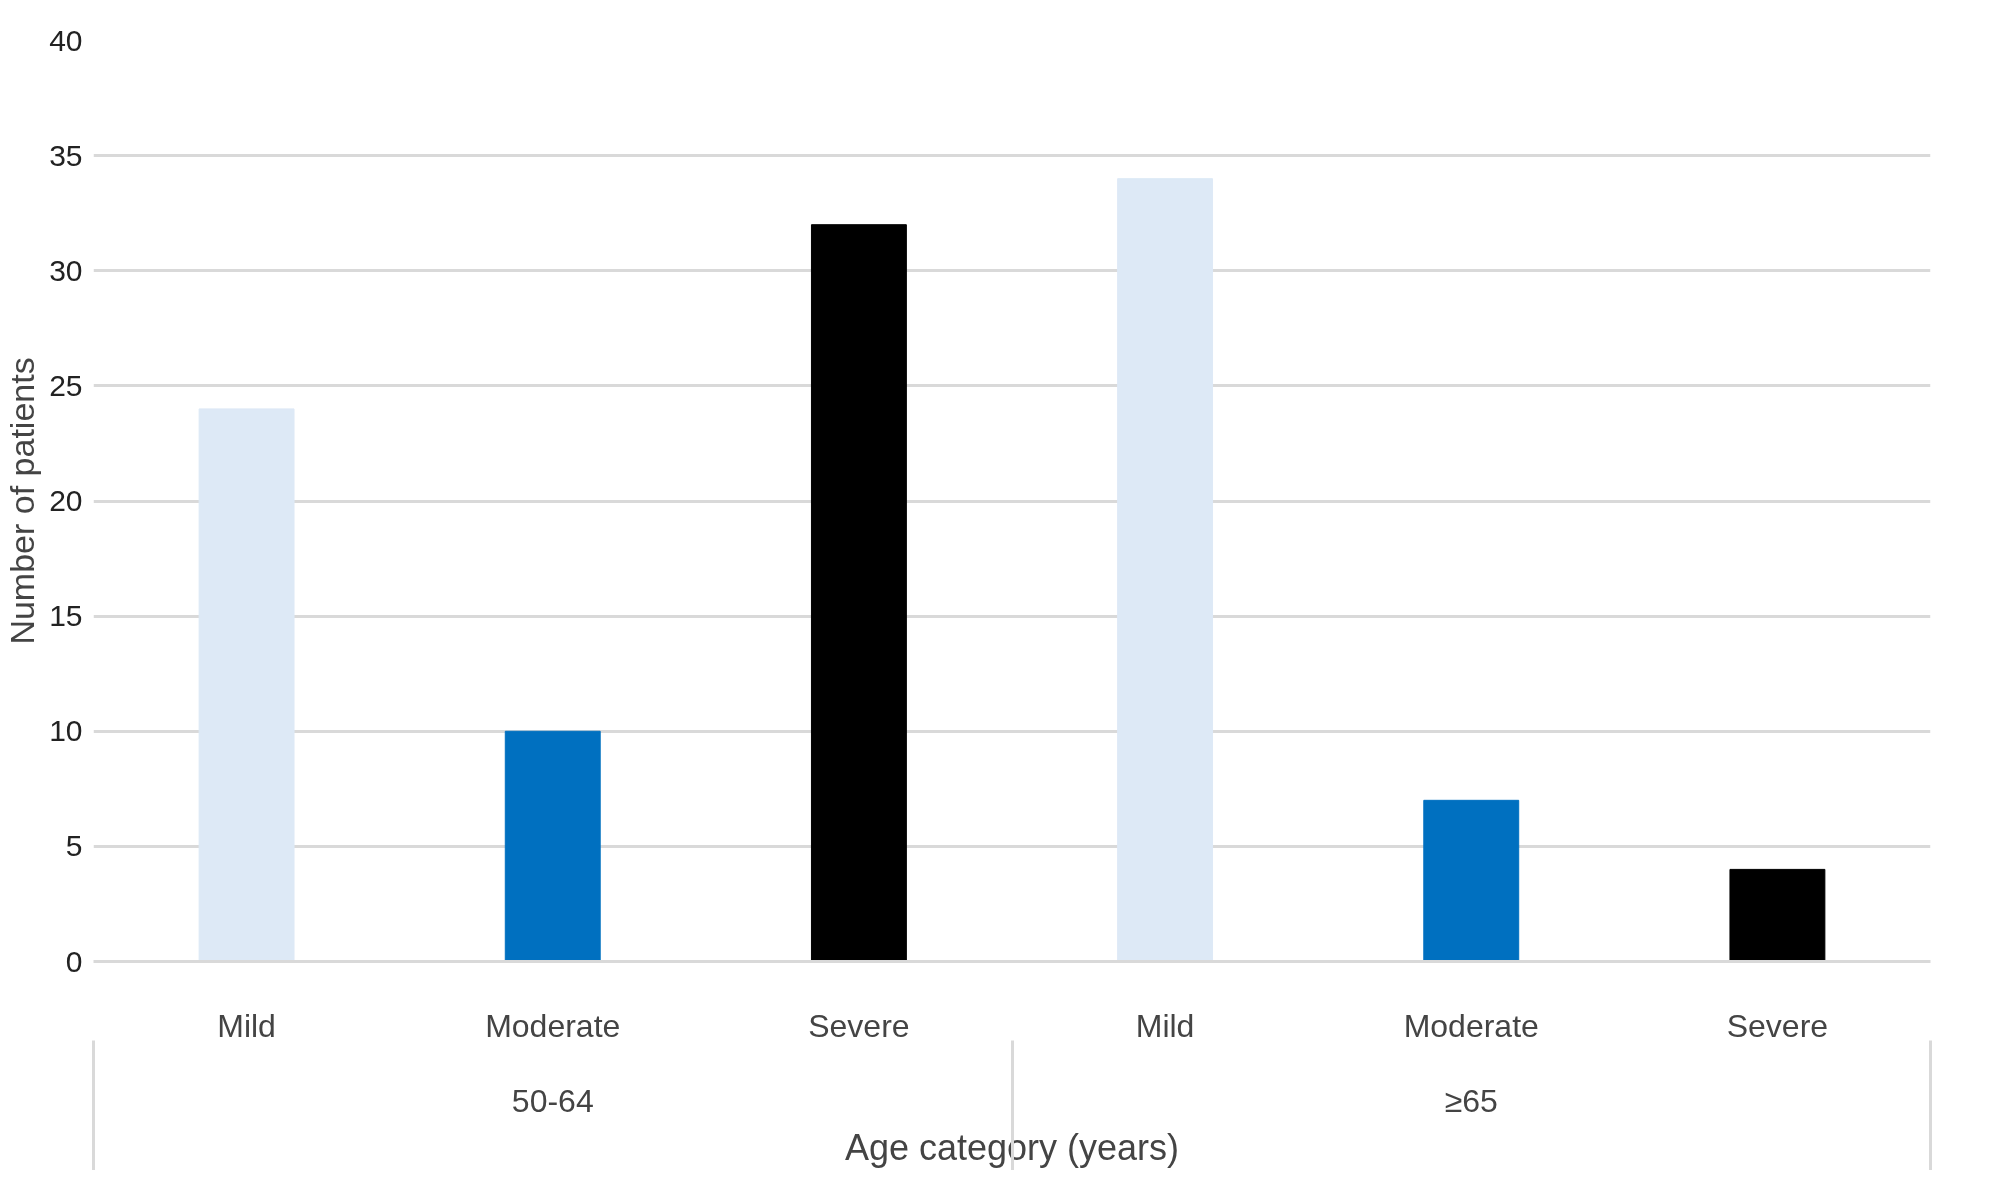  What do you see at coordinates (66, 270) in the screenshot?
I see `y-tick-label: 30` at bounding box center [66, 270].